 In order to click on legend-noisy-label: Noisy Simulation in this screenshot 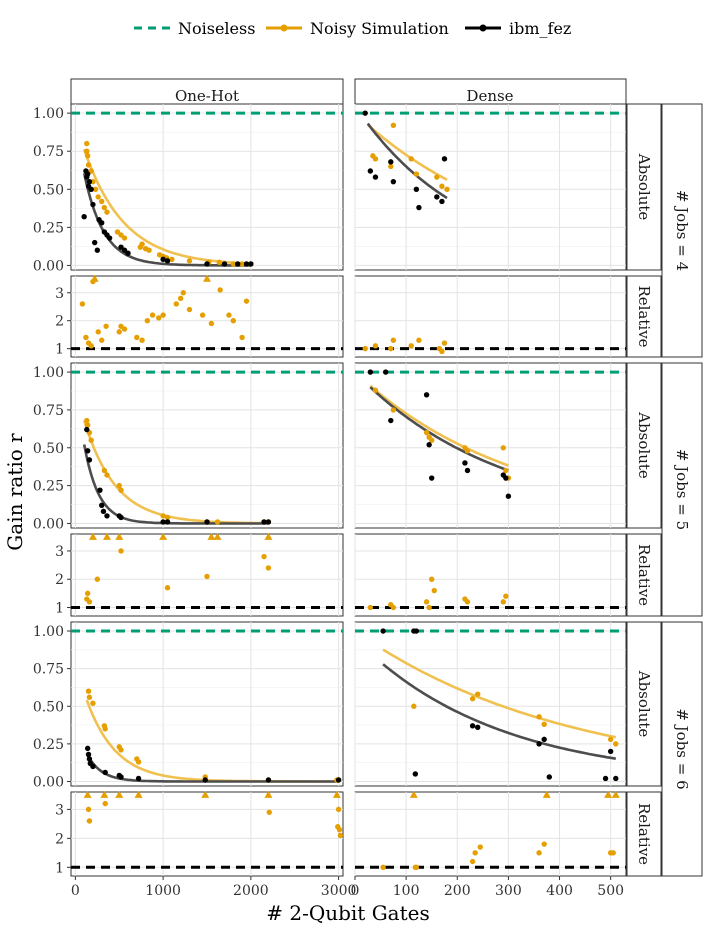, I will do `click(379, 28)`.